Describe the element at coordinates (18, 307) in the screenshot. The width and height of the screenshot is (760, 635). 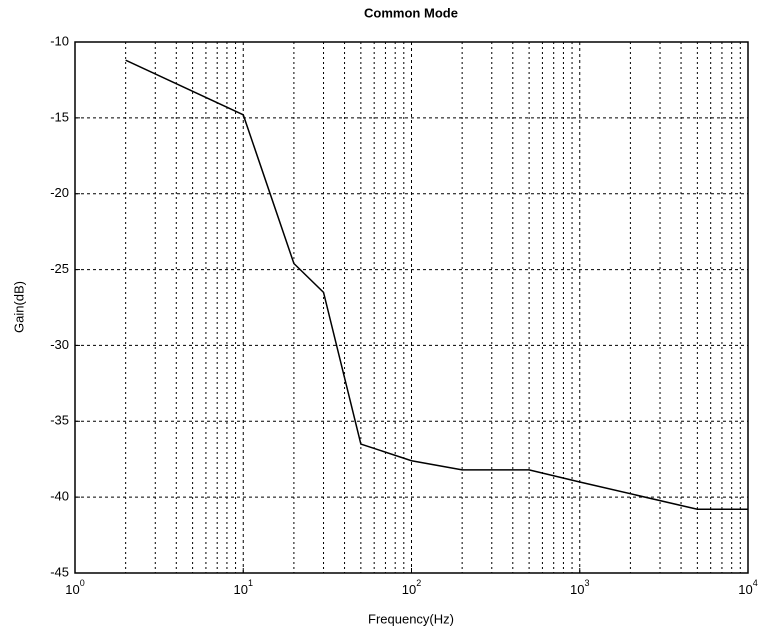
I see `y-axis-label: Gain(dB)` at that location.